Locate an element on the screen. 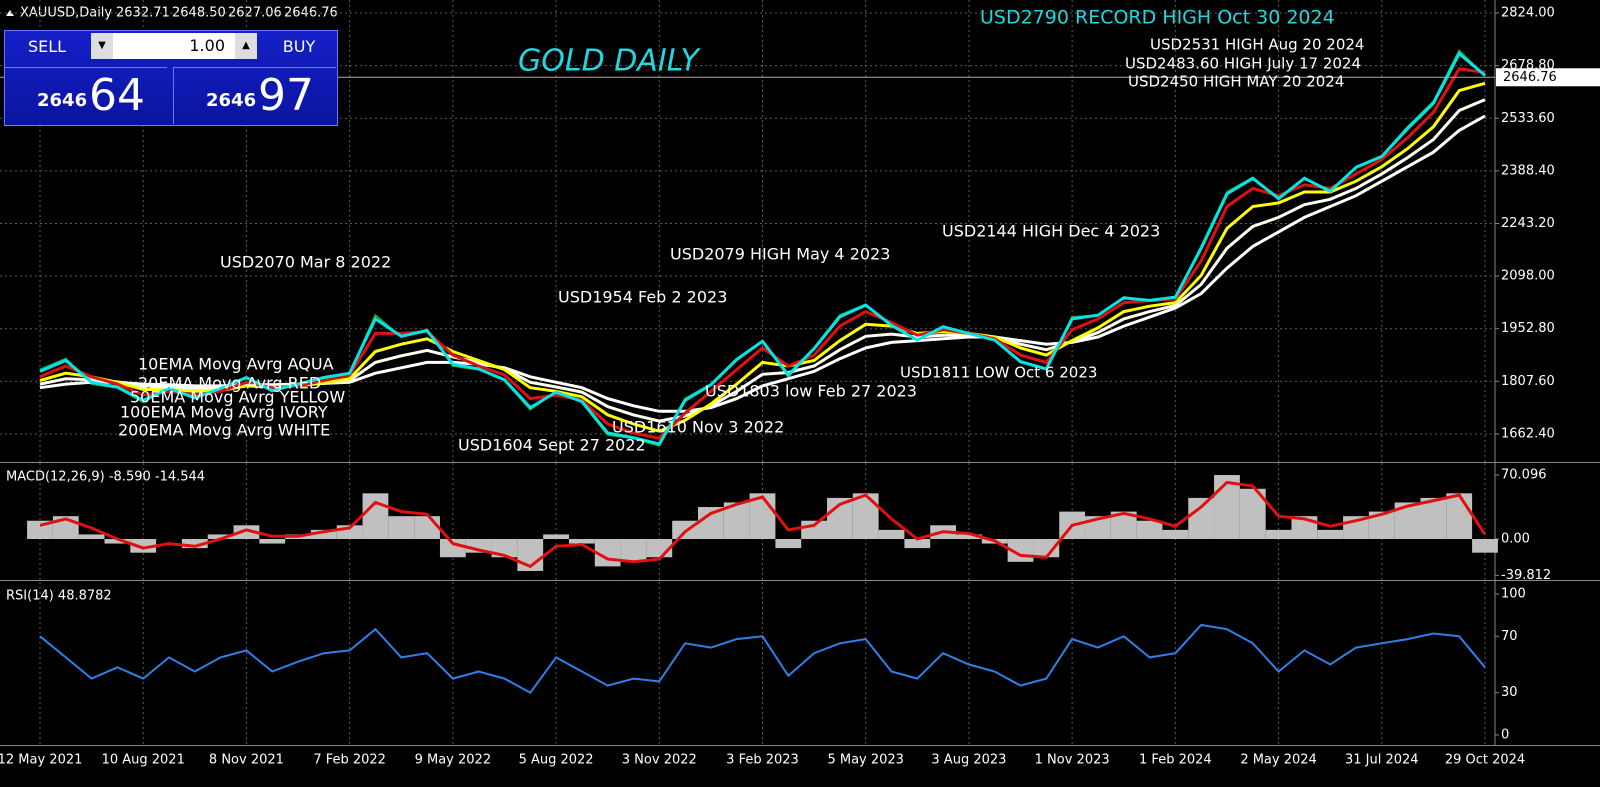 The width and height of the screenshot is (1600, 787). sell-price-big: 2646 is located at coordinates (62, 100).